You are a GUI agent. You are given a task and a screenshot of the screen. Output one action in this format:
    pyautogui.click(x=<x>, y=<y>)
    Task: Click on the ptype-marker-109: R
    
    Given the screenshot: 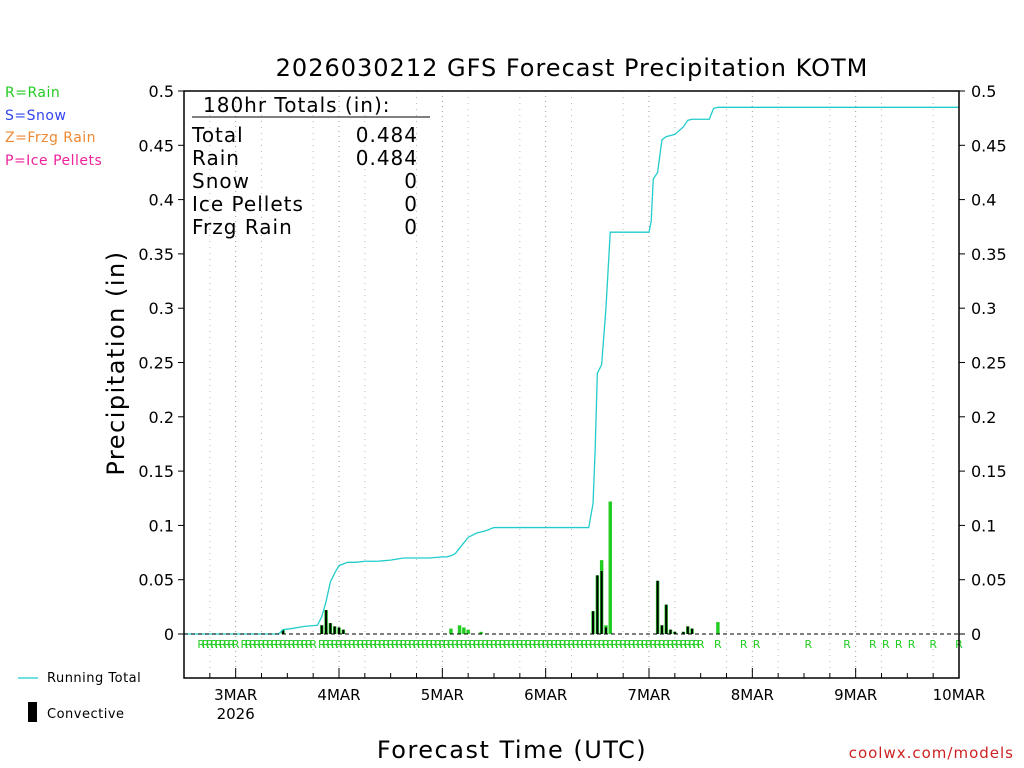 What is the action you would take?
    pyautogui.click(x=679, y=644)
    